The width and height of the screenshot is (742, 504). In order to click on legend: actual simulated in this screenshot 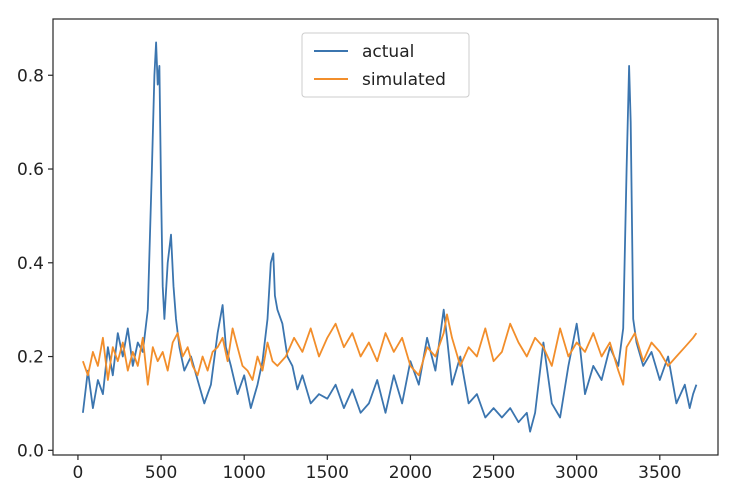, I will do `click(385, 65)`.